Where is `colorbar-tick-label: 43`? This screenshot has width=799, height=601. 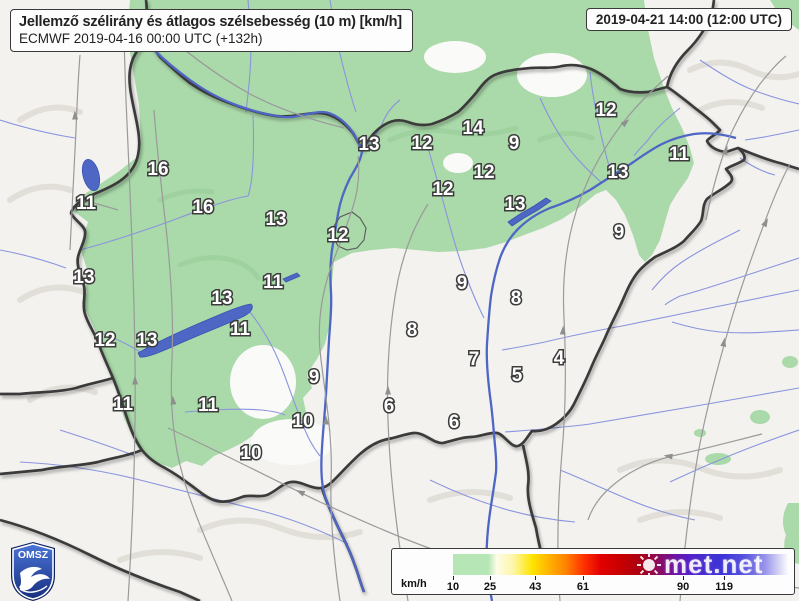
colorbar-tick-label: 43 is located at coordinates (535, 587).